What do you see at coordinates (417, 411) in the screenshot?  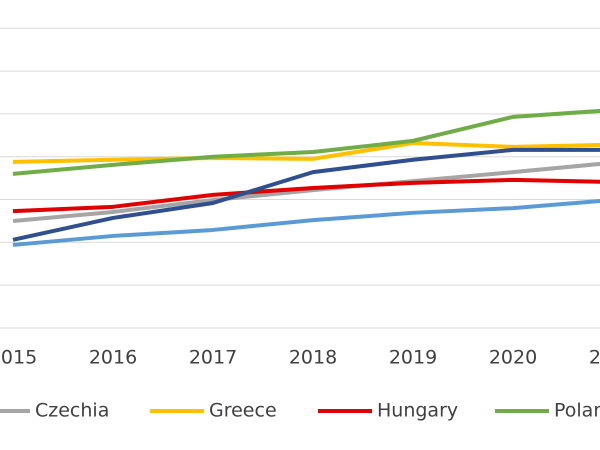 I see `legend-label: Hungary` at bounding box center [417, 411].